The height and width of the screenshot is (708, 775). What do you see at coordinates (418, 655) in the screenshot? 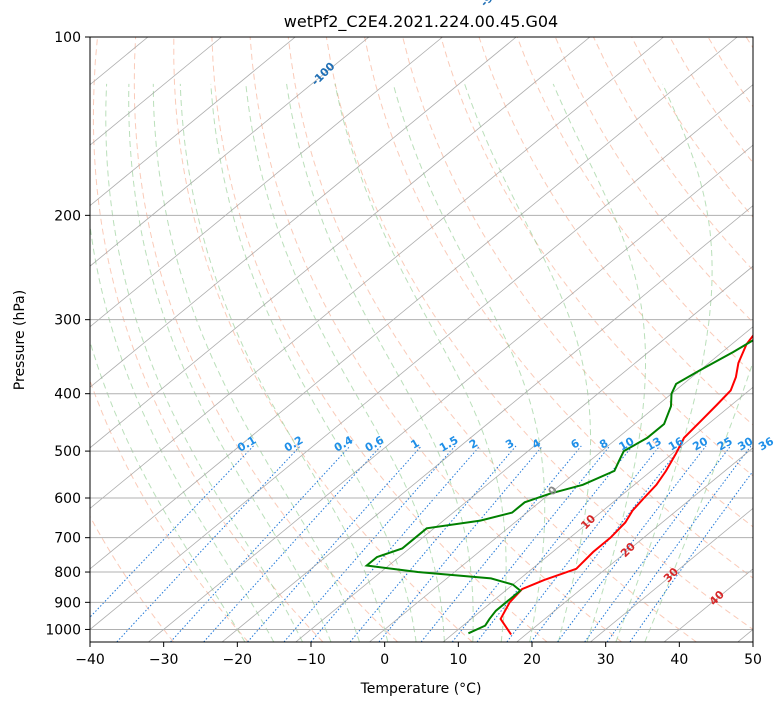
I see `x-axis-ticks: −40 −30 −20 −10 0 10 20 30 40 50` at bounding box center [418, 655].